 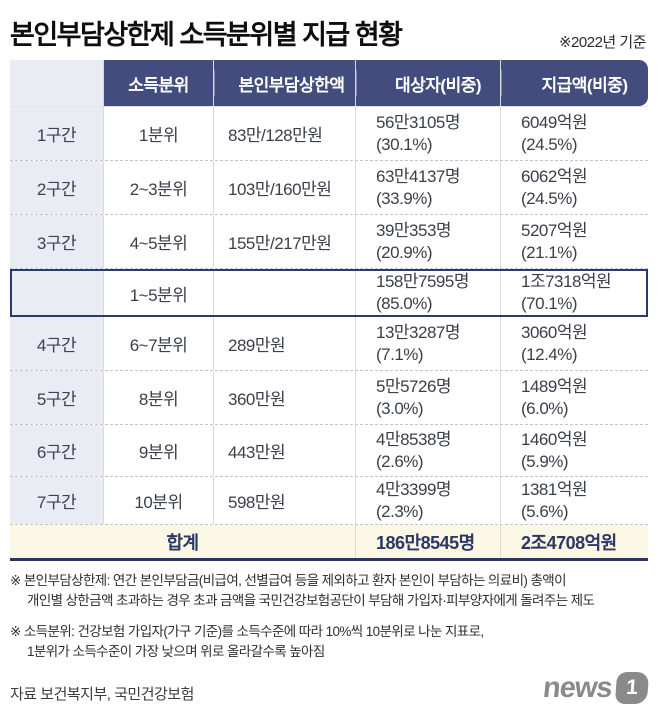 What do you see at coordinates (554, 230) in the screenshot?
I see `amount-value: 5207억원` at bounding box center [554, 230].